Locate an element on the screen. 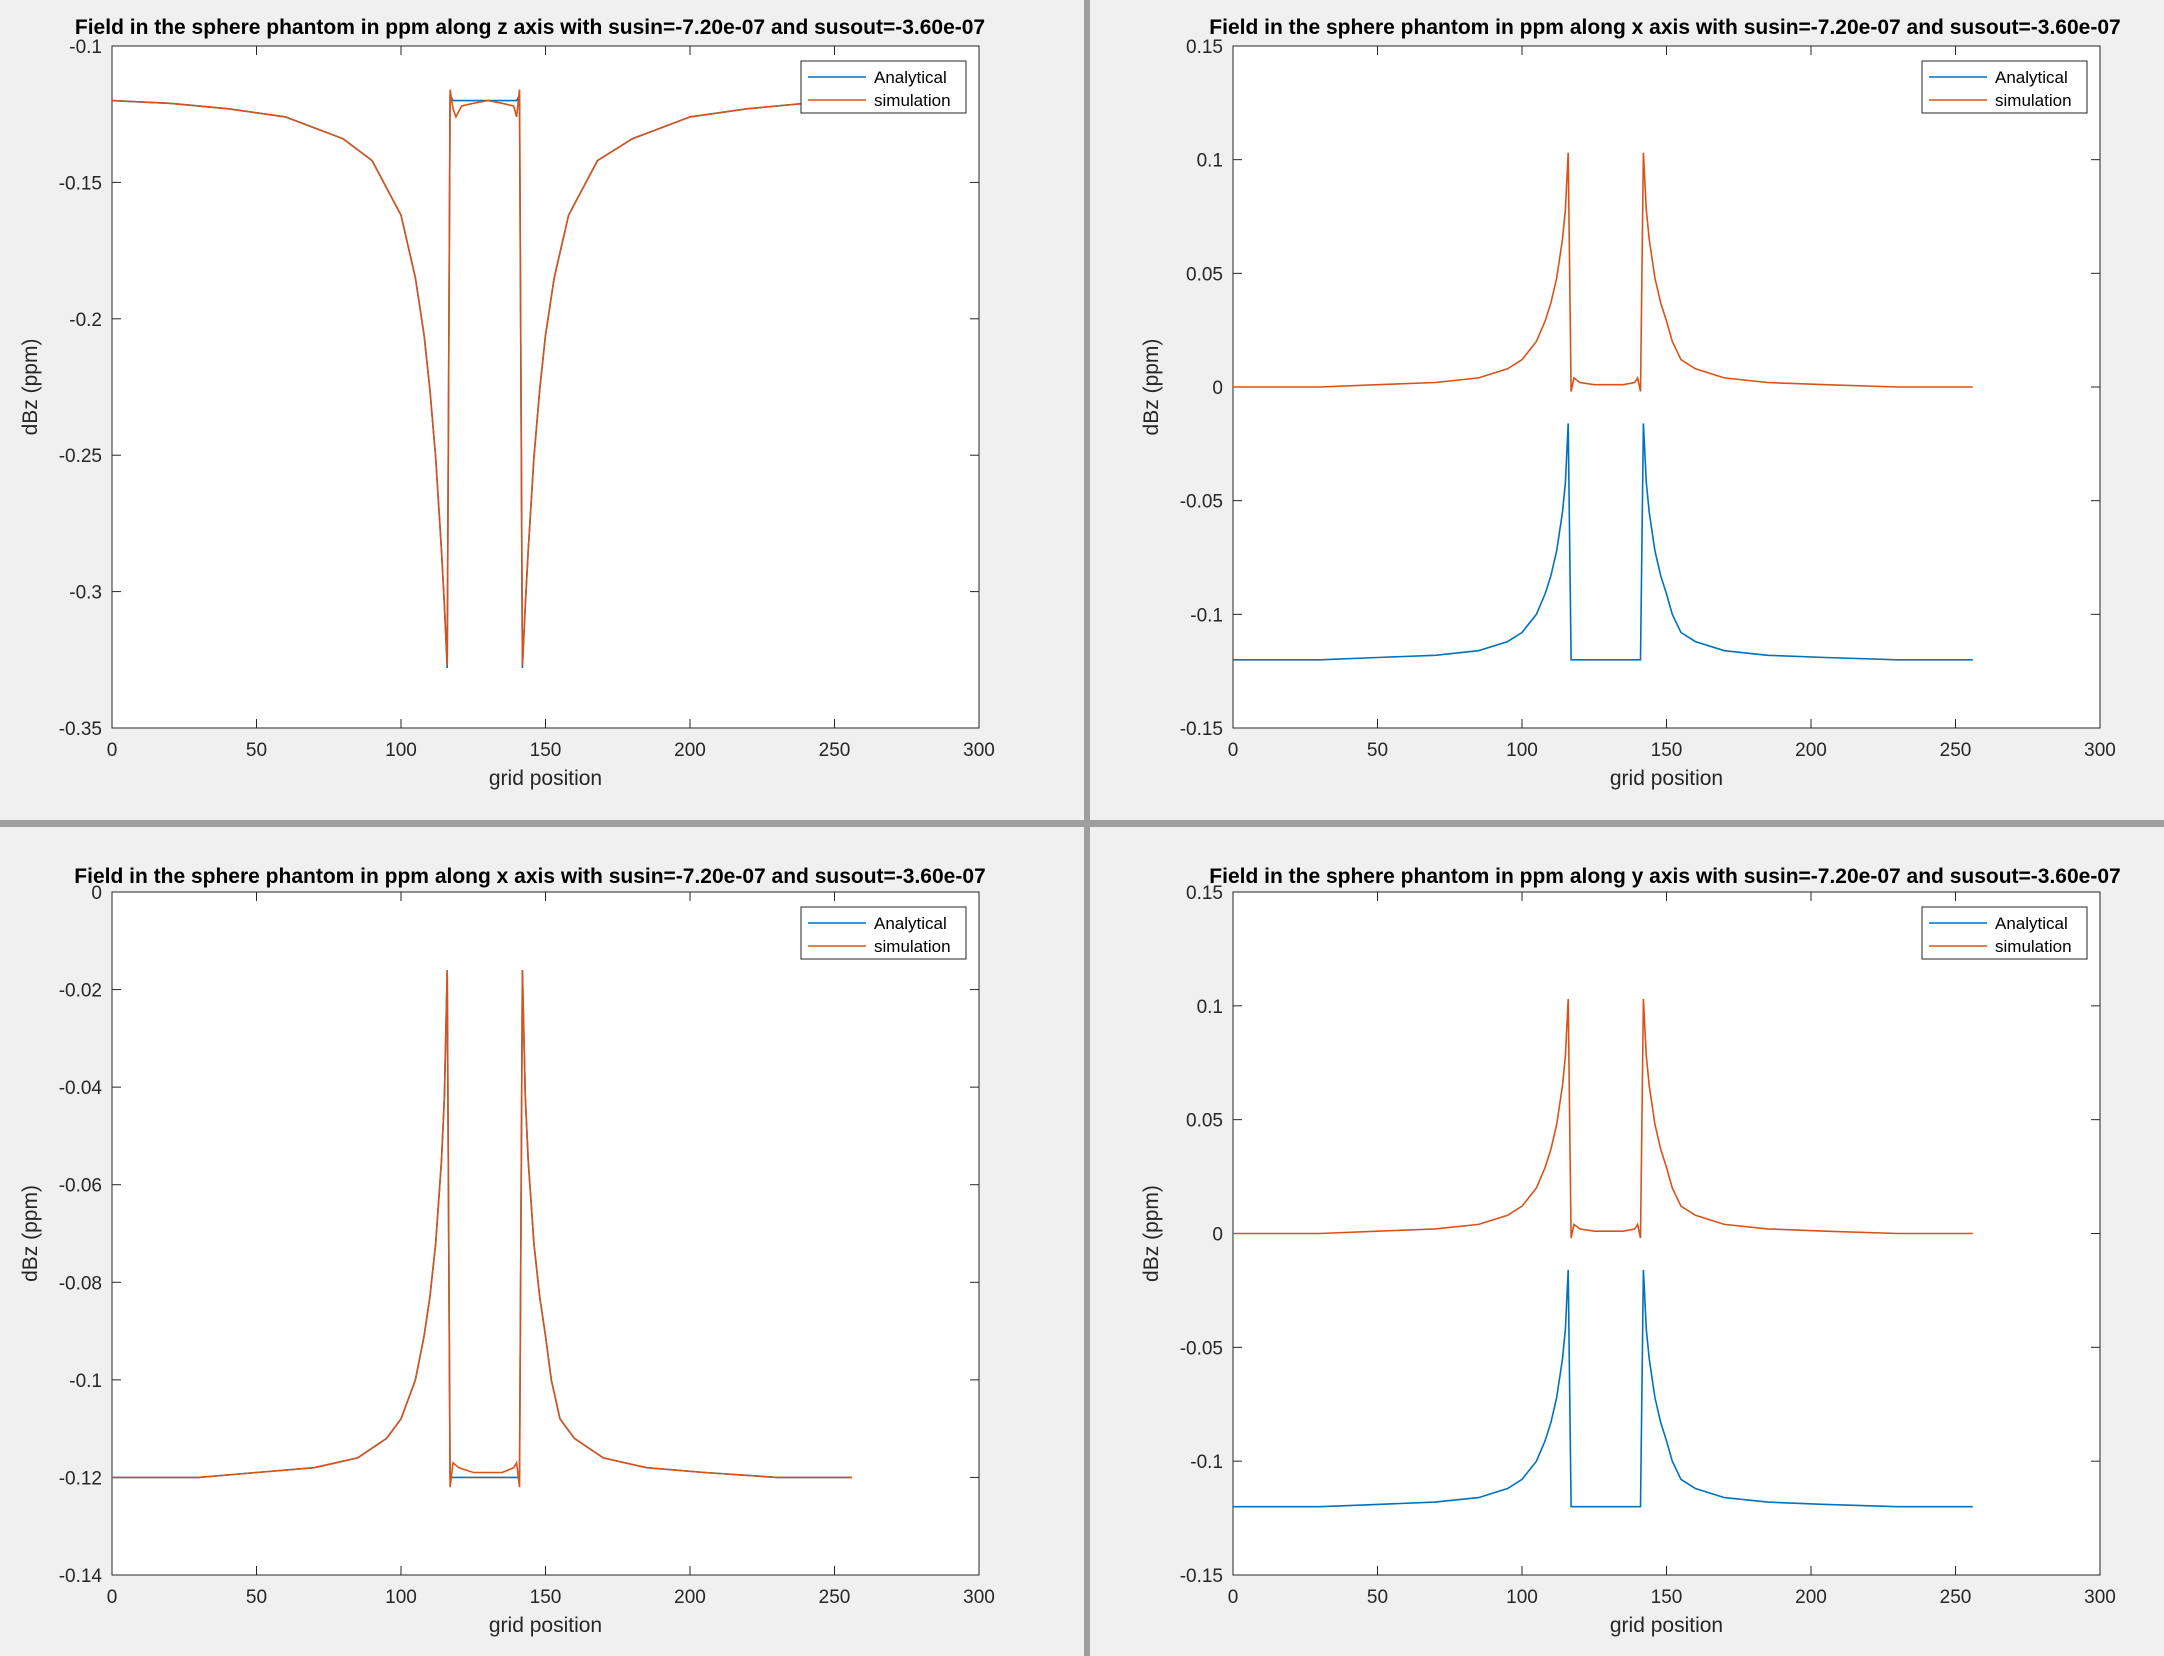 The width and height of the screenshot is (2164, 1656). y-tick-label: -0.08 is located at coordinates (80, 1283).